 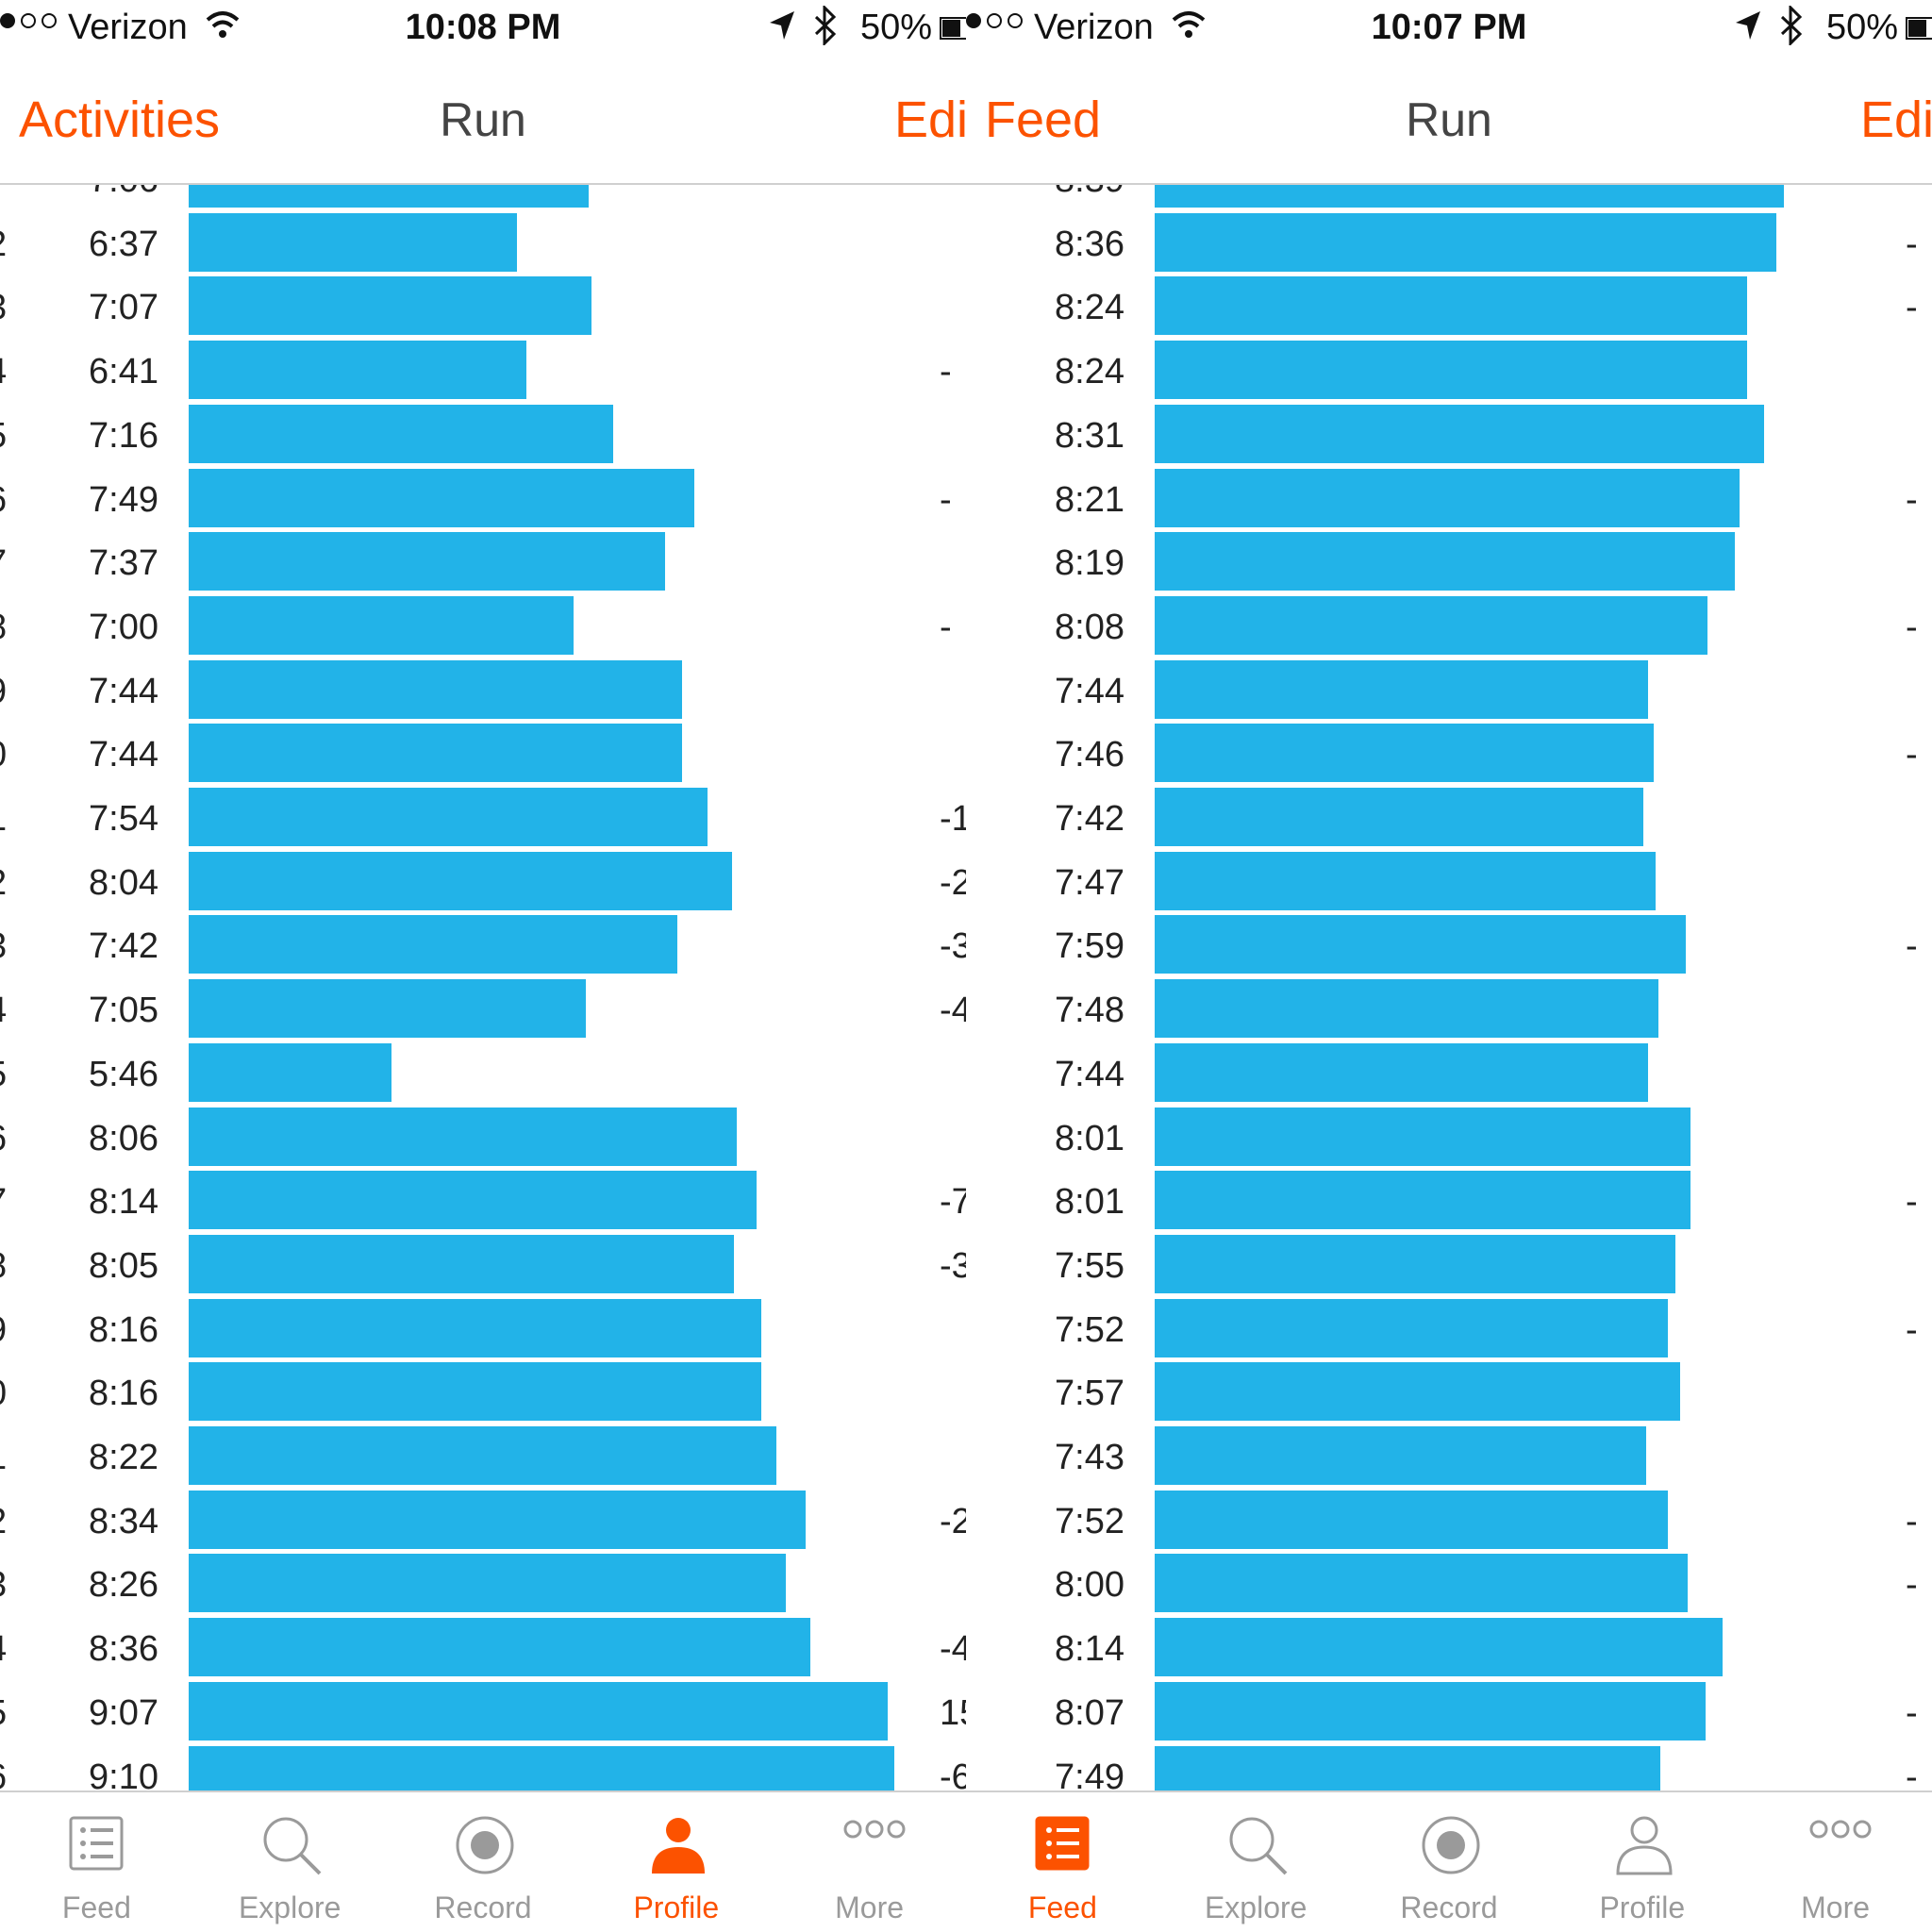 I want to click on split-pace: 8:05, so click(x=123, y=1265).